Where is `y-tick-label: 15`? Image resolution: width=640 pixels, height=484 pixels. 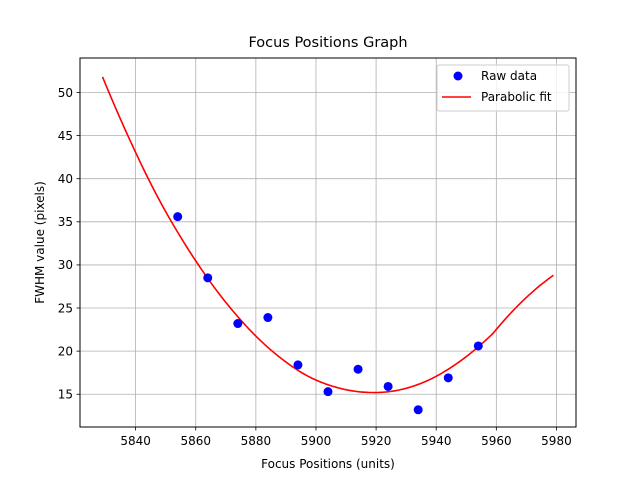 y-tick-label: 15 is located at coordinates (65, 395).